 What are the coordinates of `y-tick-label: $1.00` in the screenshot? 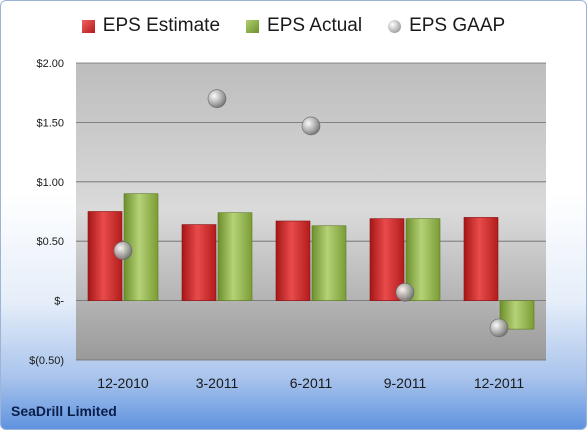 It's located at (50, 183).